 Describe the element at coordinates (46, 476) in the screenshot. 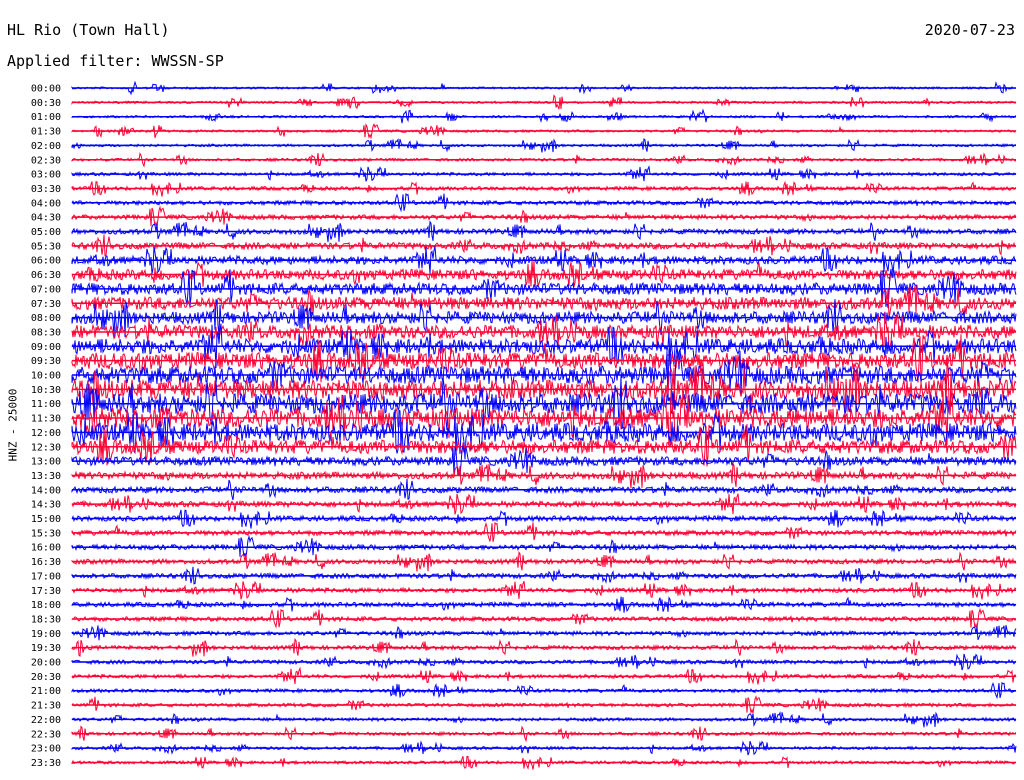

I see `time-row-label: 13:30` at that location.